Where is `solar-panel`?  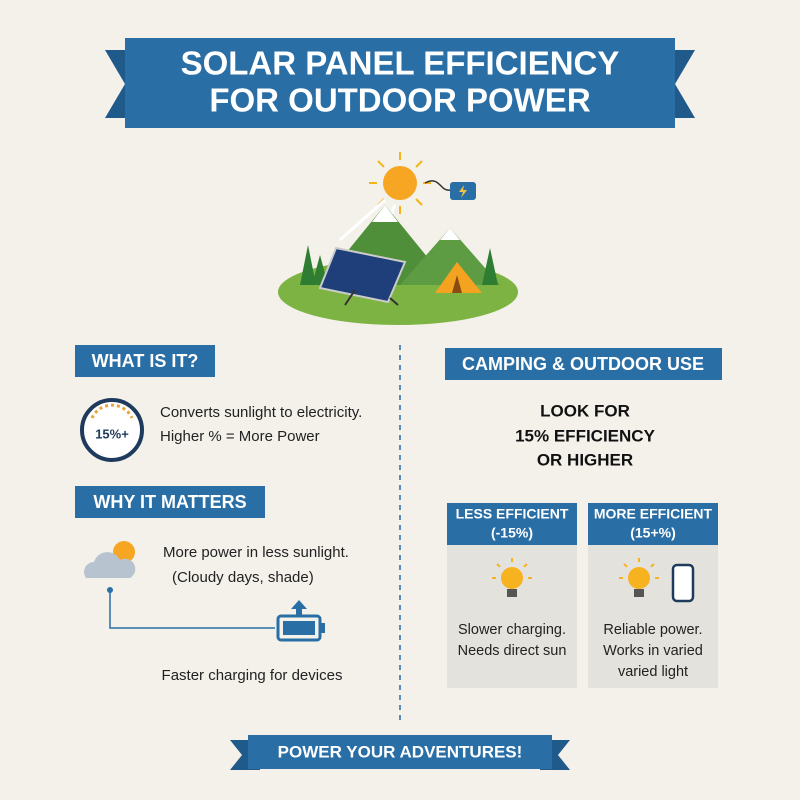 solar-panel is located at coordinates (362, 275).